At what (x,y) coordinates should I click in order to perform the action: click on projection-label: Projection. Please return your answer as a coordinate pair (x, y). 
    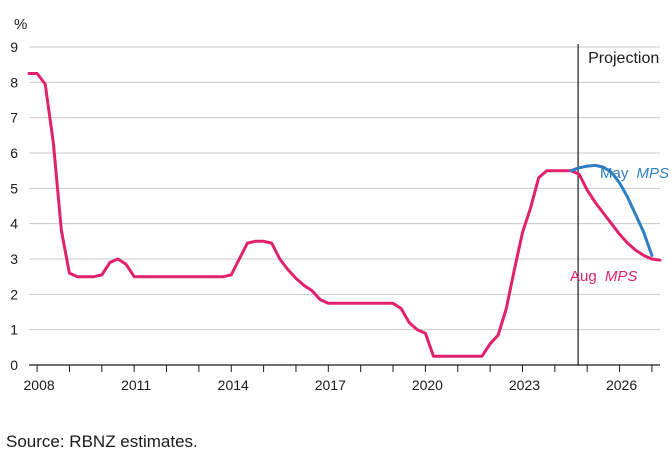
    Looking at the image, I should click on (623, 58).